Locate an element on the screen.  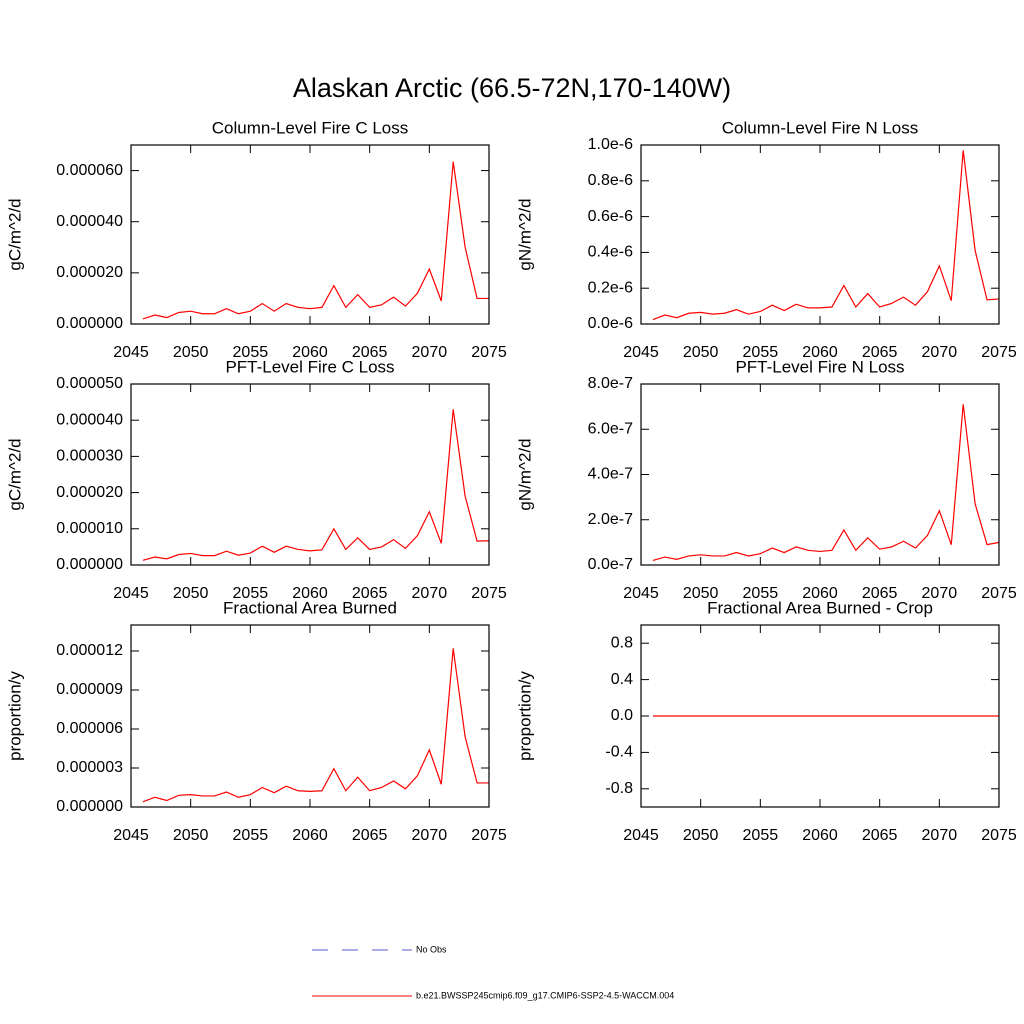
panel-title: PFT-Level Fire C Loss is located at coordinates (309, 366).